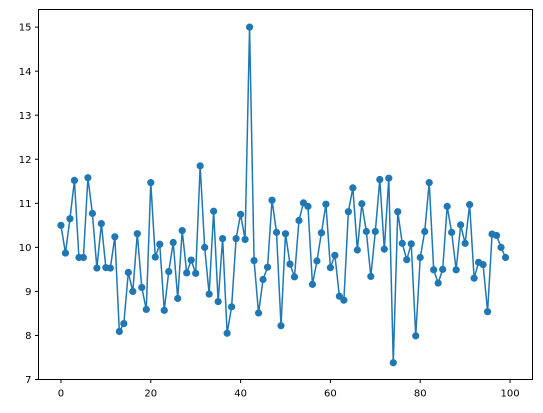  Describe the element at coordinates (420, 394) in the screenshot. I see `x-tick-label: 80` at that location.